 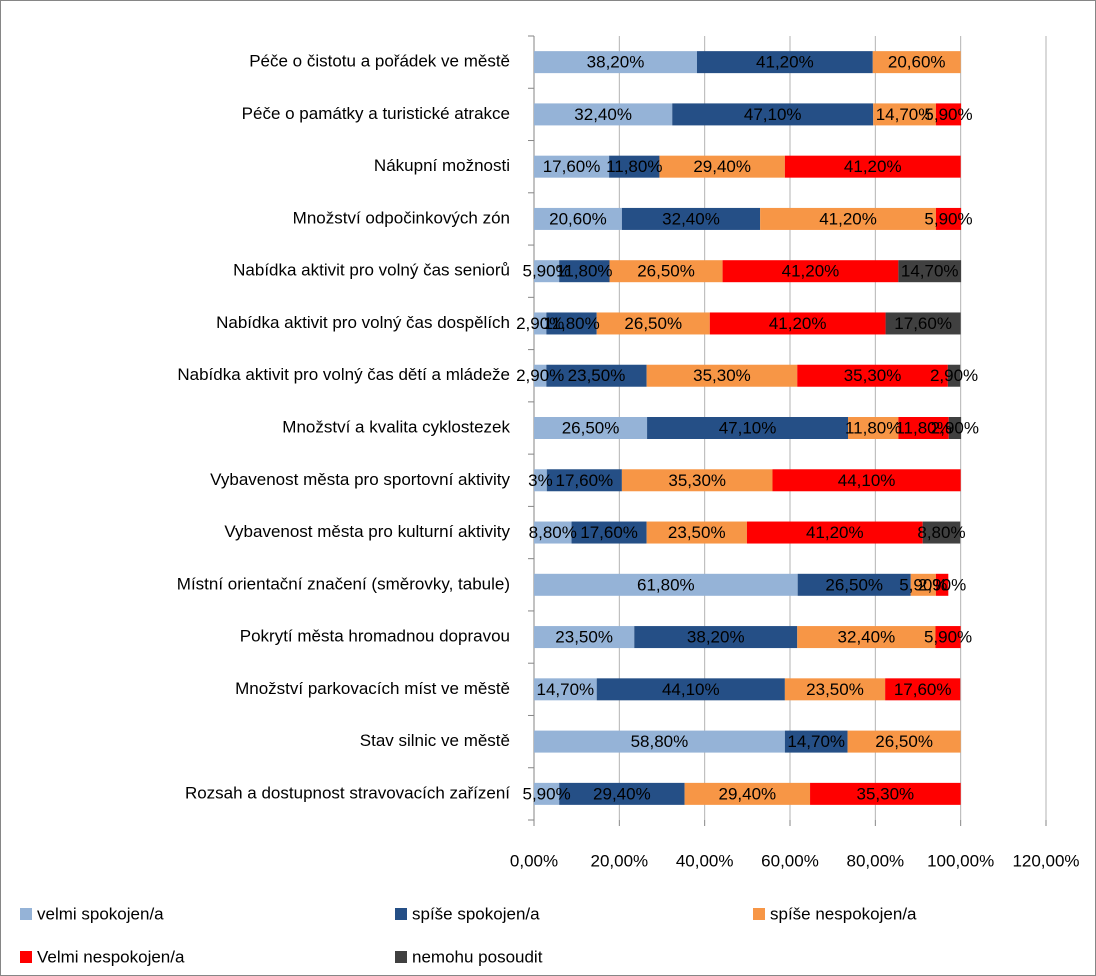 I want to click on data-label: 44,10%, so click(x=867, y=480).